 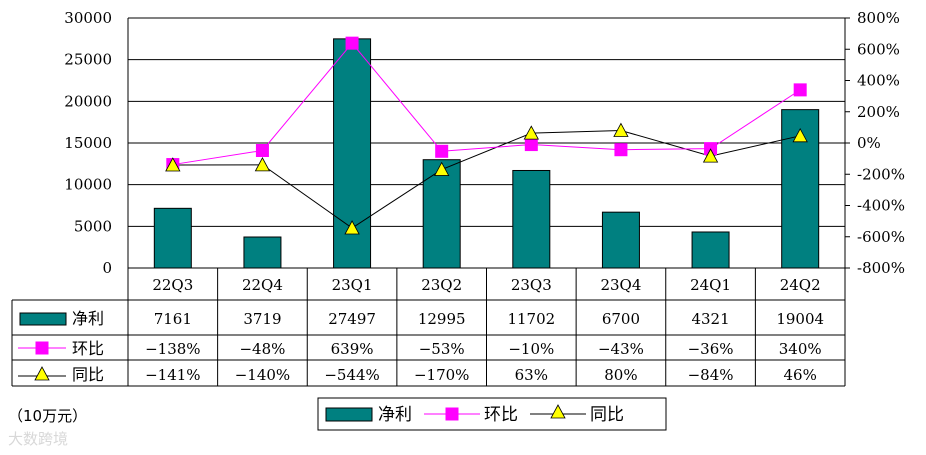 What do you see at coordinates (352, 227) in the screenshot?
I see `point-yoy-23Q1` at bounding box center [352, 227].